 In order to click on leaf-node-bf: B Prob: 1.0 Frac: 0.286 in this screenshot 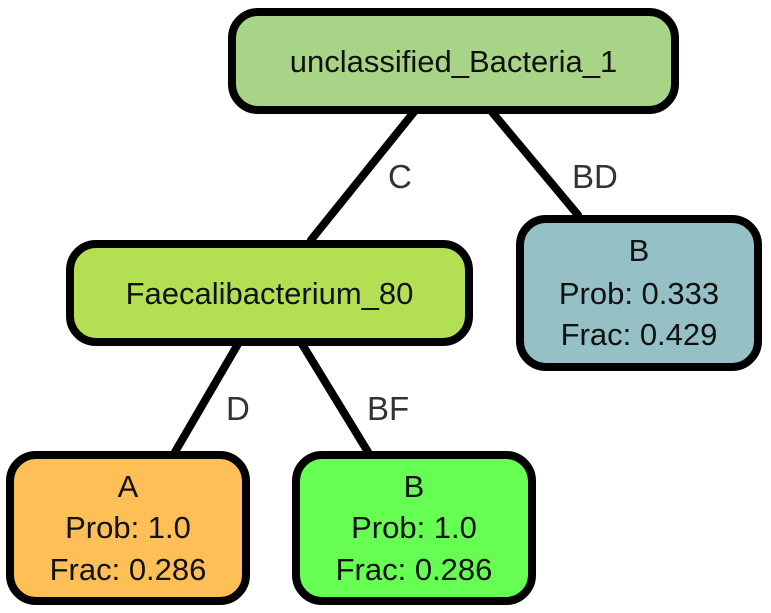, I will do `click(414, 528)`.